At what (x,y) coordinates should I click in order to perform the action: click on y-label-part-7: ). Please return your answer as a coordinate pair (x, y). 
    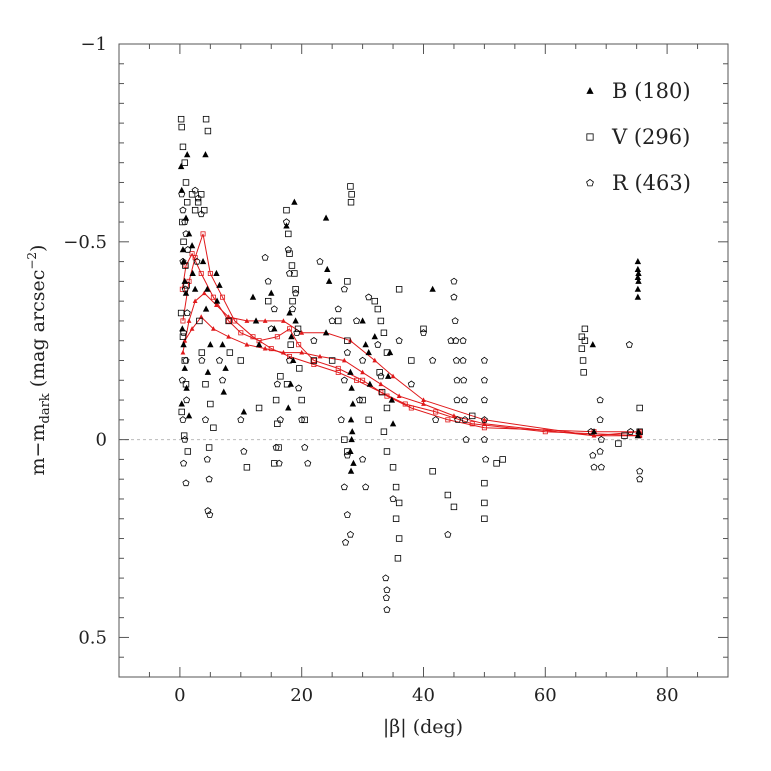
    Looking at the image, I should click on (38, 248).